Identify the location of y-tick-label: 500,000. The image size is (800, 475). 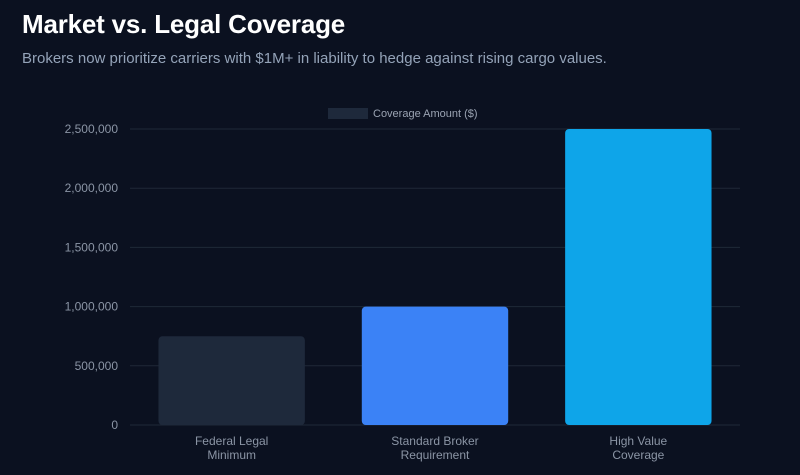
(97, 366).